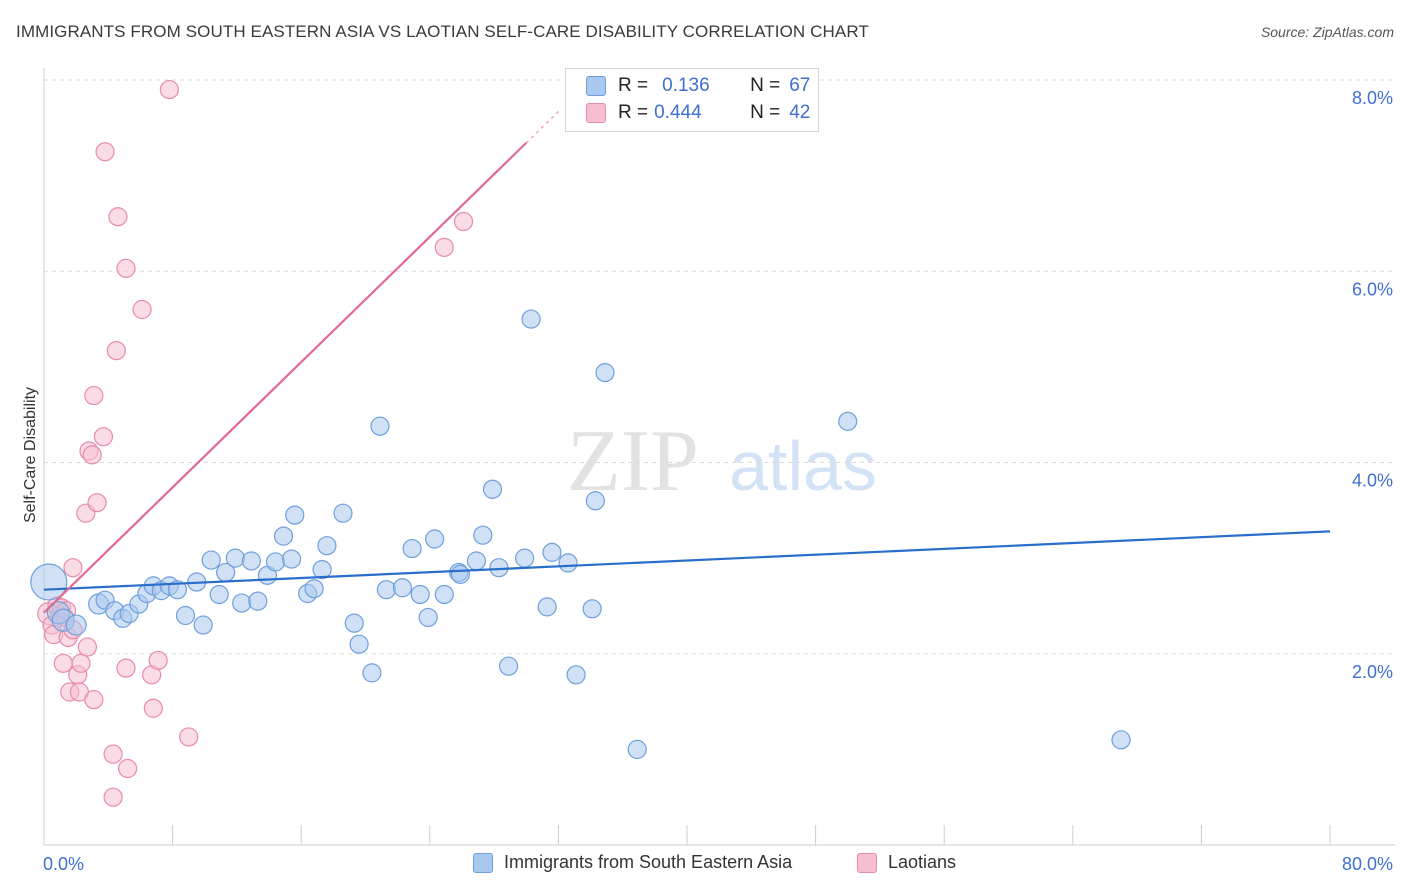 This screenshot has height=892, width=1406. Describe the element at coordinates (1367, 864) in the screenshot. I see `x-tick-label-max: 80.0%` at that location.